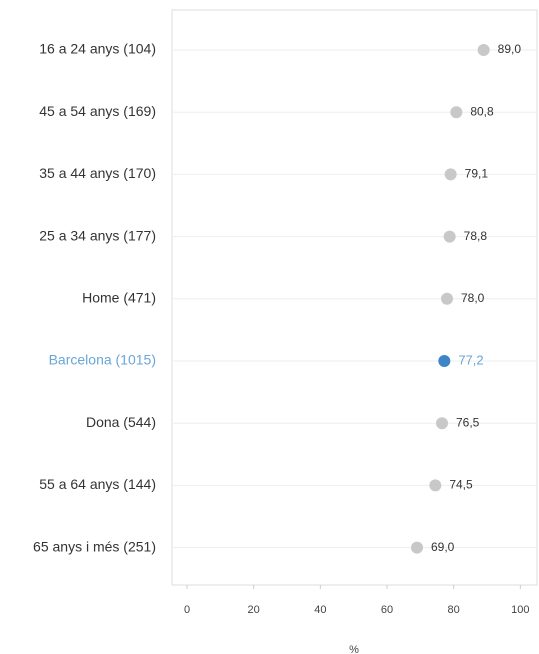 The height and width of the screenshot is (654, 539). What do you see at coordinates (443, 547) in the screenshot?
I see `value-label: 69,0` at bounding box center [443, 547].